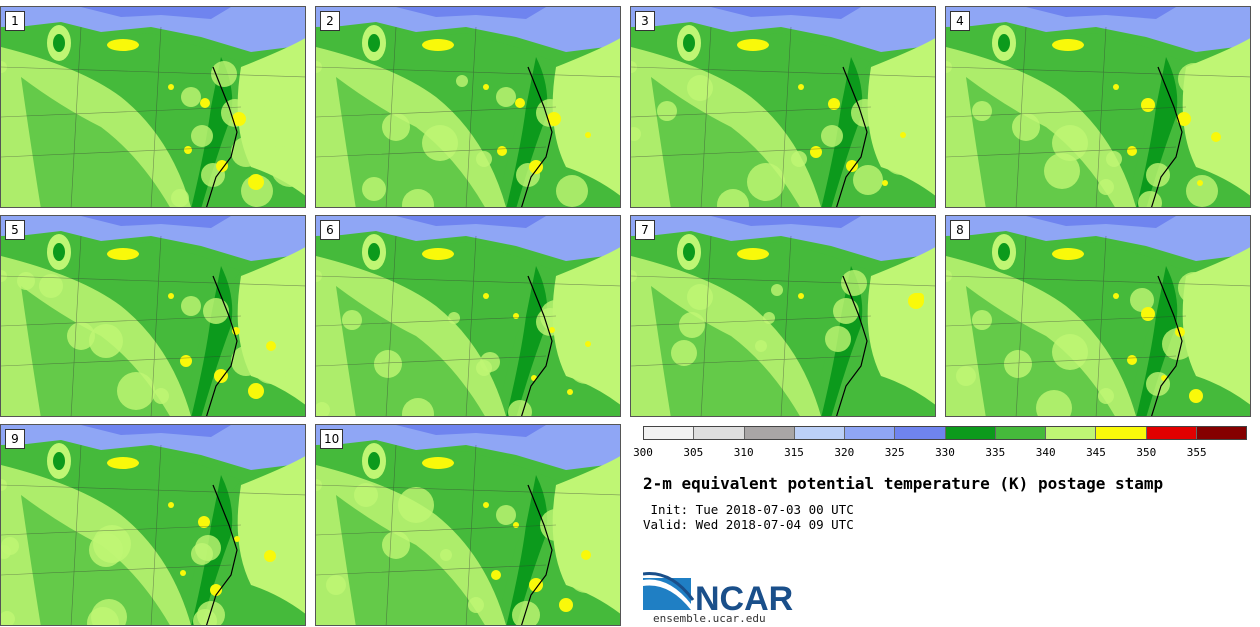 This screenshot has width=1260, height=627. Describe the element at coordinates (960, 21) in the screenshot. I see `panel-label: 4` at that location.